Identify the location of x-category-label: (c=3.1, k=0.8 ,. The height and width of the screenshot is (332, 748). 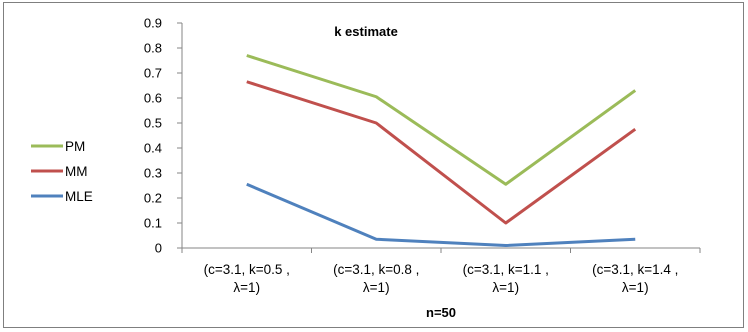
(376, 269).